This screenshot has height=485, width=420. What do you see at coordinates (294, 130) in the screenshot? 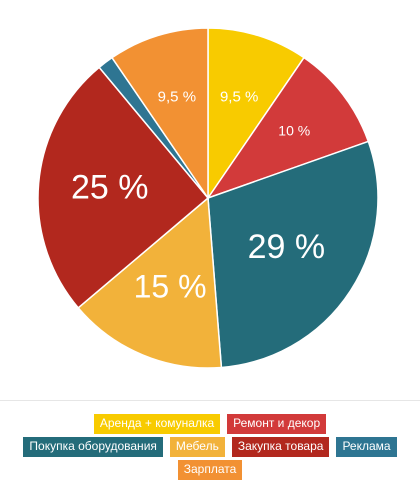
I see `slice-label: 10 %` at bounding box center [294, 130].